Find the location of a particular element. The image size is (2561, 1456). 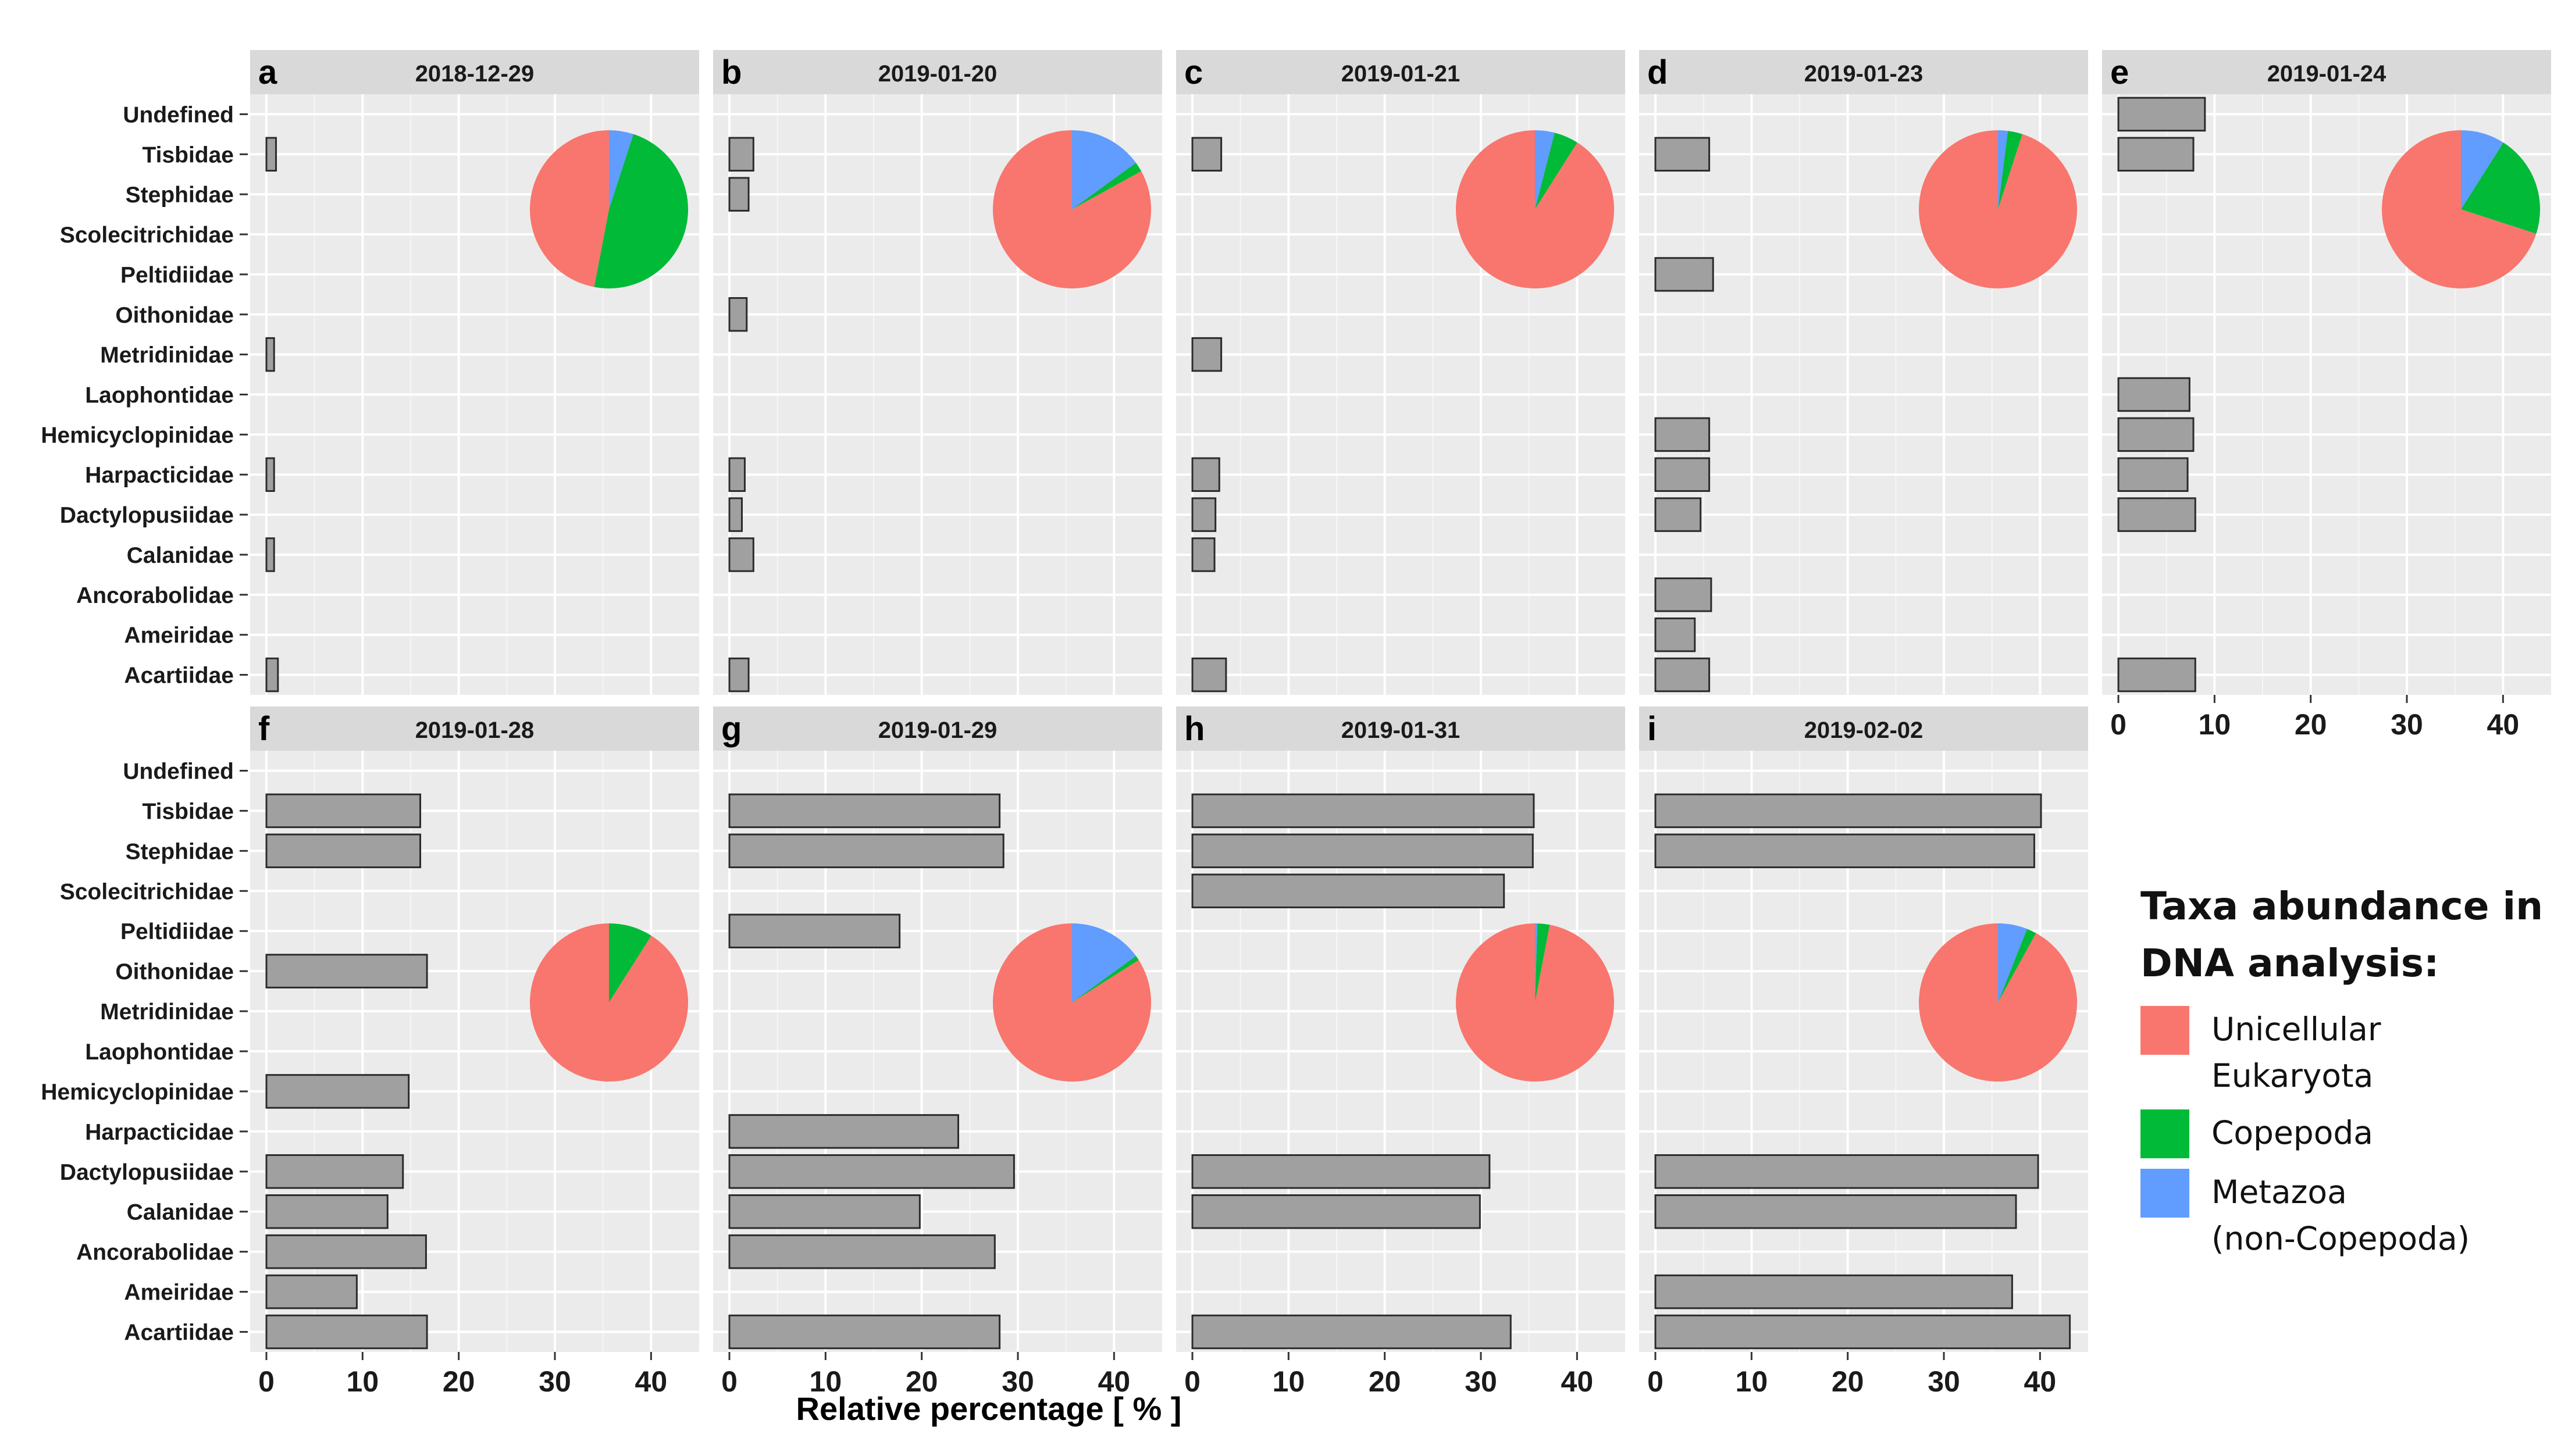

y-tick-label: Harpacticidae is located at coordinates (159, 475).